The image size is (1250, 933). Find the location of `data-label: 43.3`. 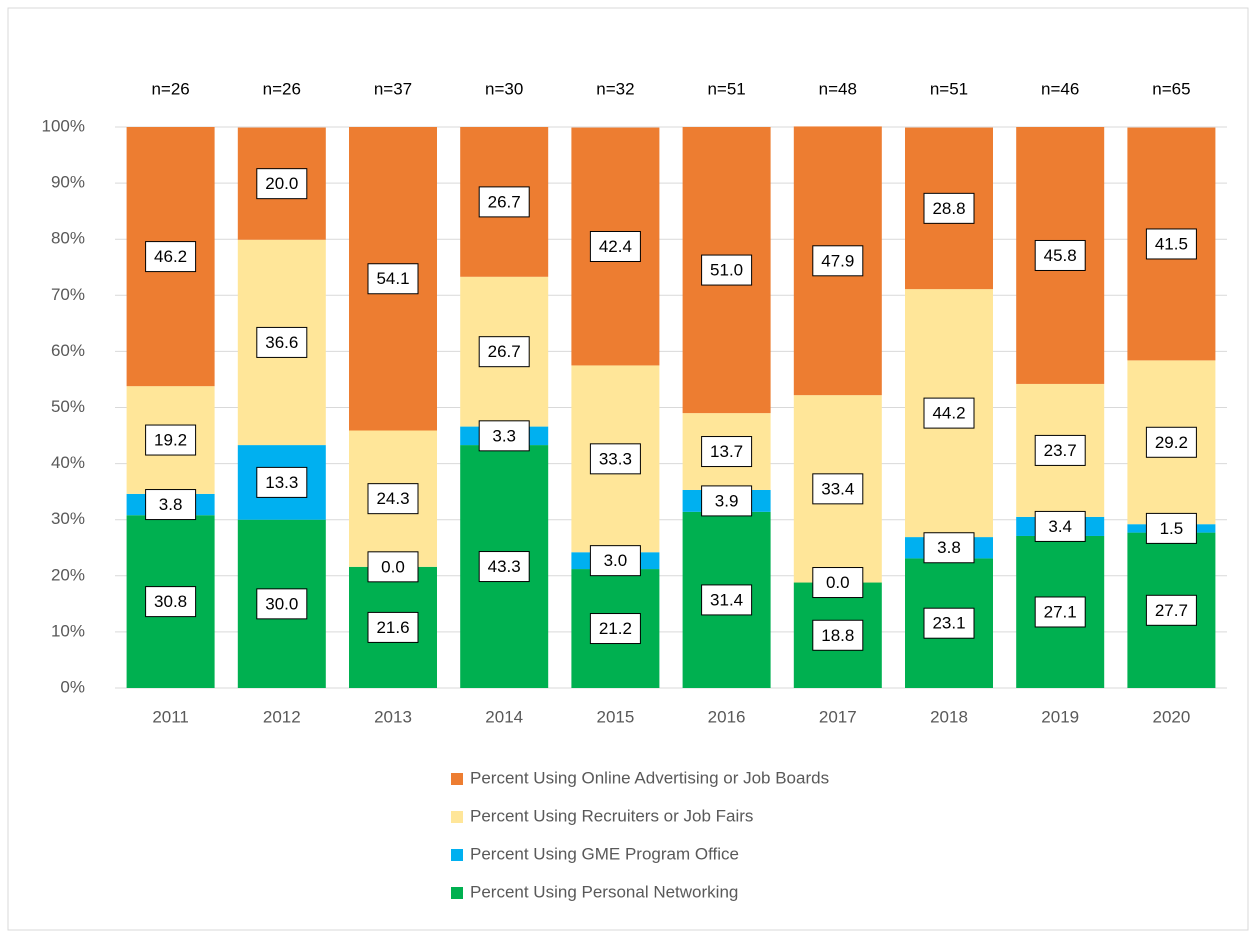

data-label: 43.3 is located at coordinates (504, 566).